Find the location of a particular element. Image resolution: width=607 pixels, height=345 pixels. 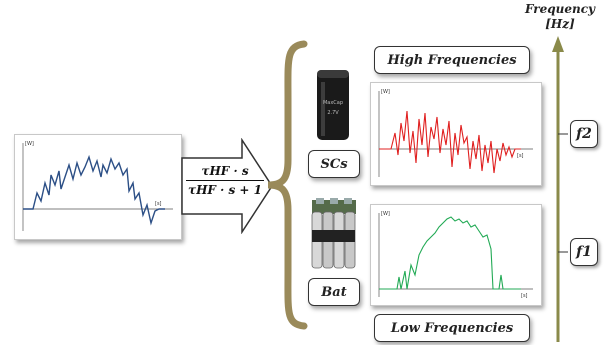

cutoff-f1-label: f1 is located at coordinates (584, 252).